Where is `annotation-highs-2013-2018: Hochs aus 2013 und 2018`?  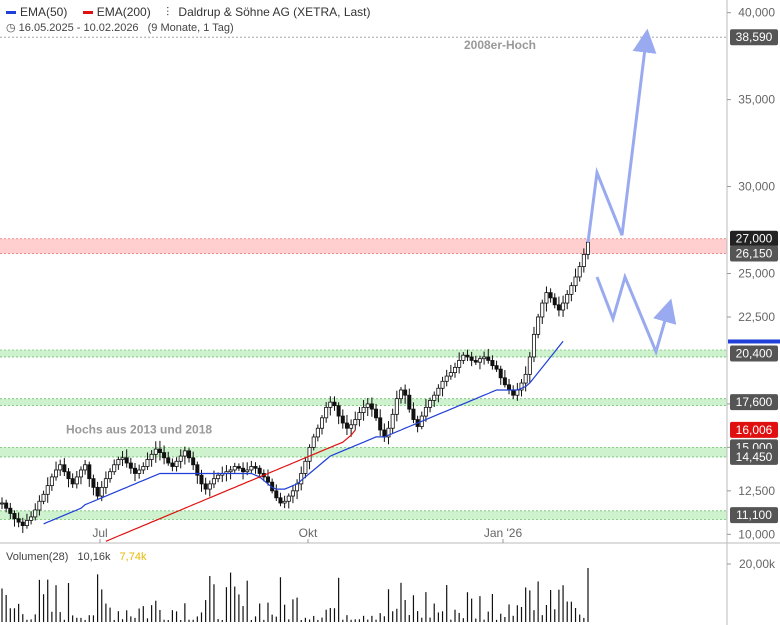 annotation-highs-2013-2018: Hochs aus 2013 und 2018 is located at coordinates (139, 429).